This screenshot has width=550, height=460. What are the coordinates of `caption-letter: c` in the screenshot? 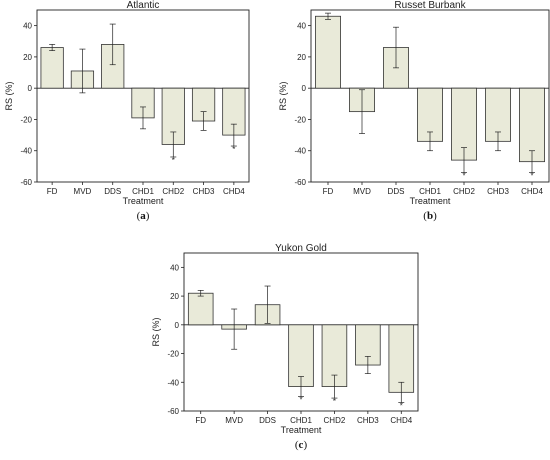 It's located at (301, 445).